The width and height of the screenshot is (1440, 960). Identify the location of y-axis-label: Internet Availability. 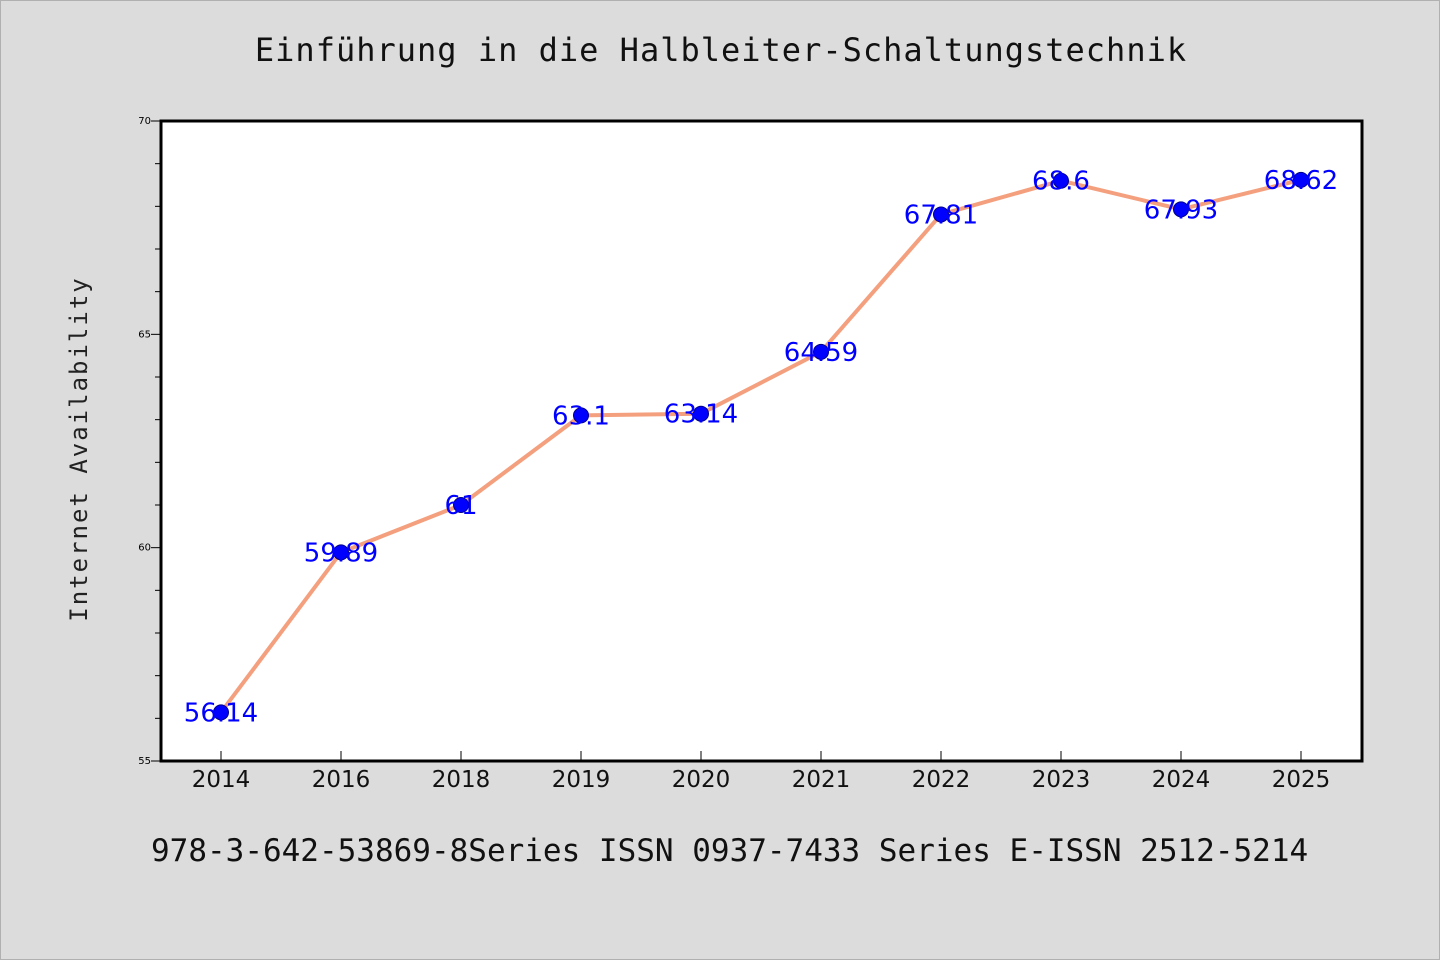
(79, 448).